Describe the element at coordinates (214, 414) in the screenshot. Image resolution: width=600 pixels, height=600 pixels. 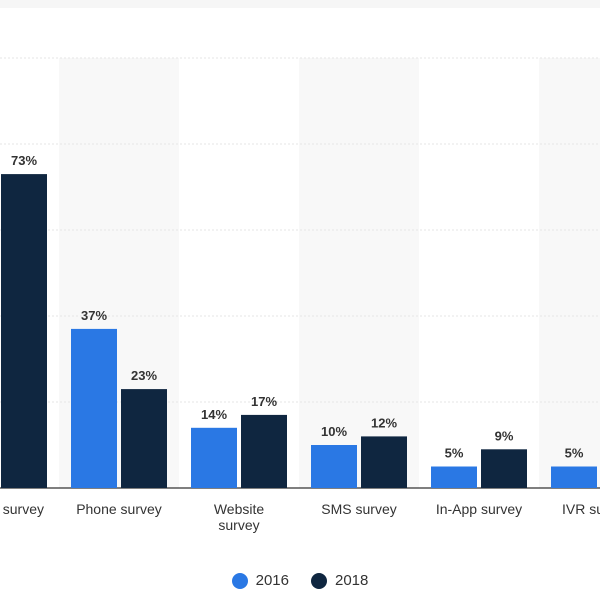
I see `bar-value-label: 14%` at that location.